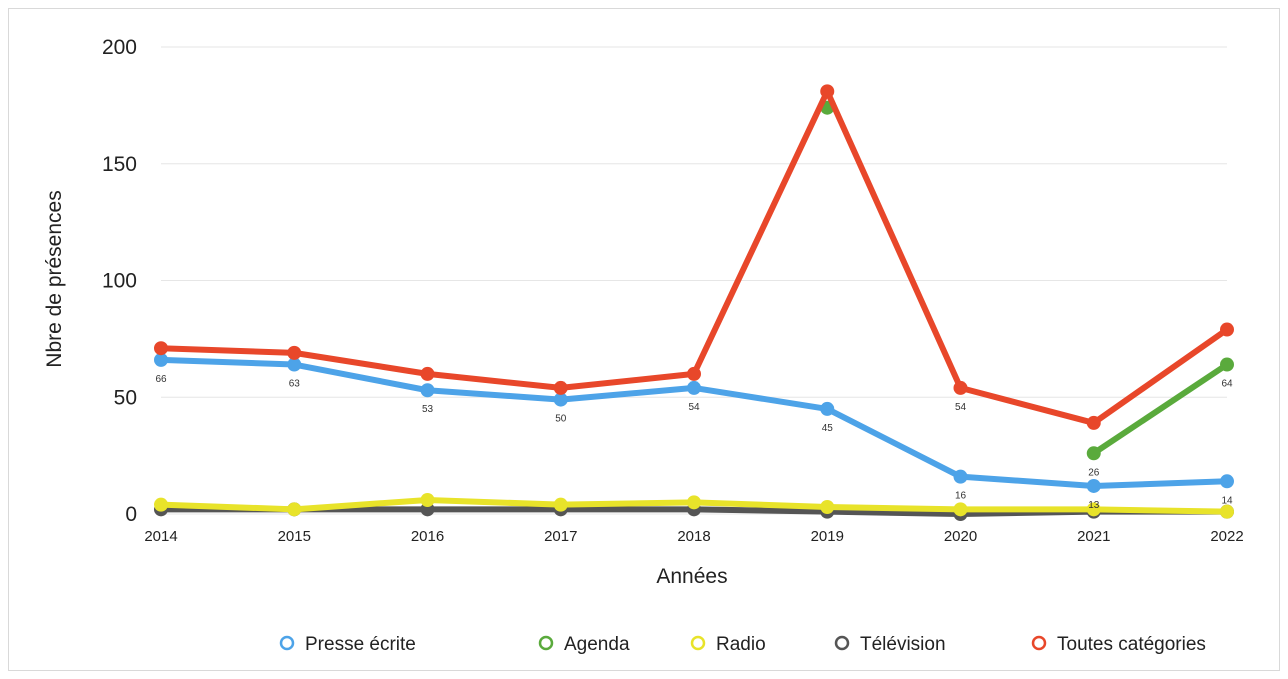  Describe the element at coordinates (119, 47) in the screenshot. I see `y-tick-label: 200` at that location.